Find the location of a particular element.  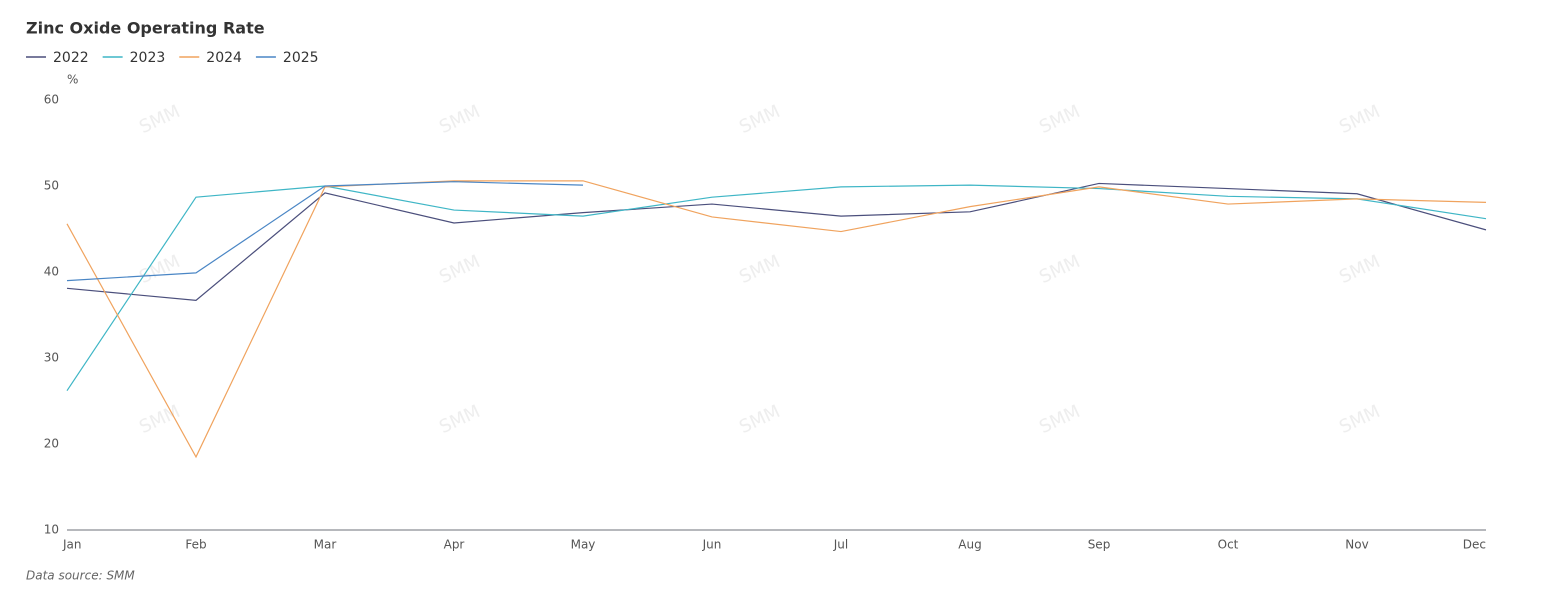

x-tick-label: Oct is located at coordinates (1228, 545).